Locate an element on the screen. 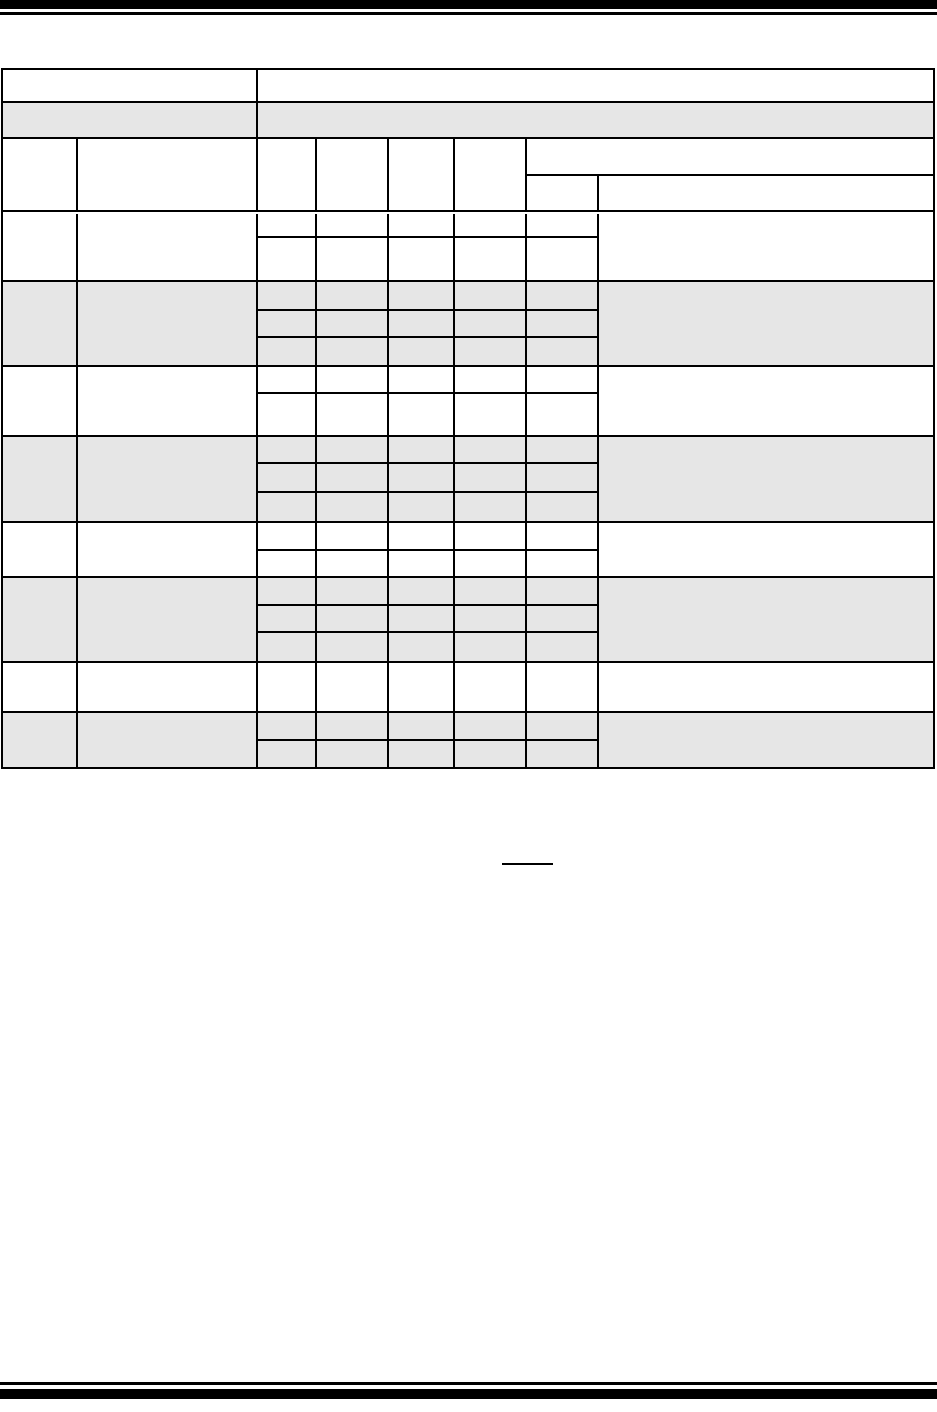  page-bottom-bar is located at coordinates (468, 1394).